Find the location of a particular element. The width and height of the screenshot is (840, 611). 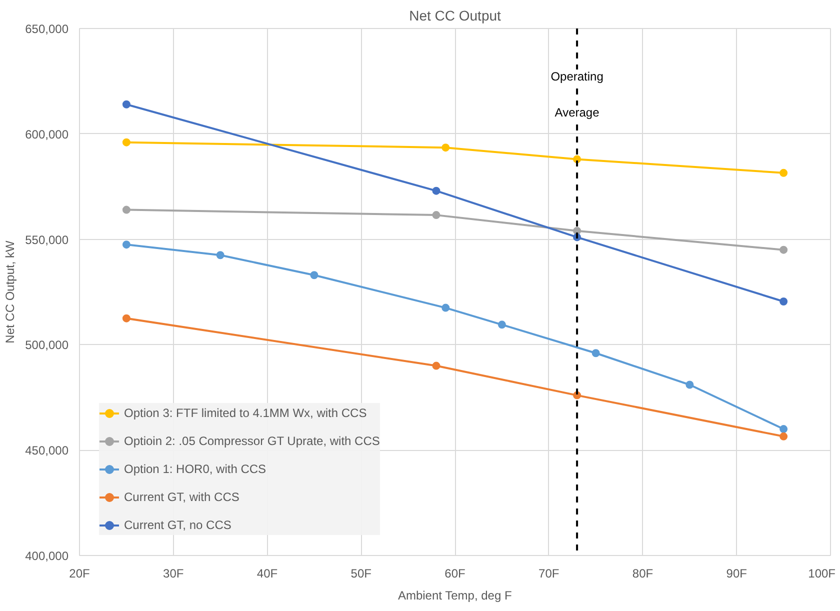

y-tick-label: 600,000 is located at coordinates (47, 134).